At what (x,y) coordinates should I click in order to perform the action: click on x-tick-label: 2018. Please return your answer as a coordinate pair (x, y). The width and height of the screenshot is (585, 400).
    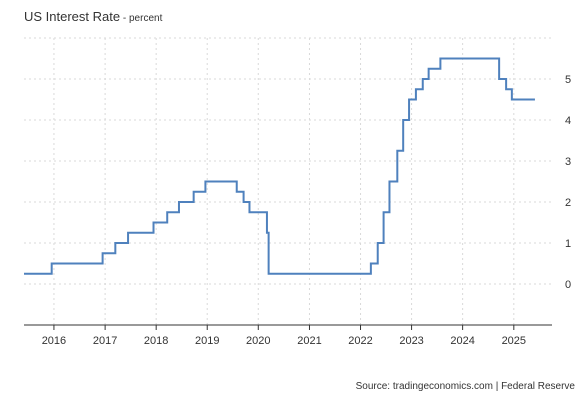
    Looking at the image, I should click on (156, 341).